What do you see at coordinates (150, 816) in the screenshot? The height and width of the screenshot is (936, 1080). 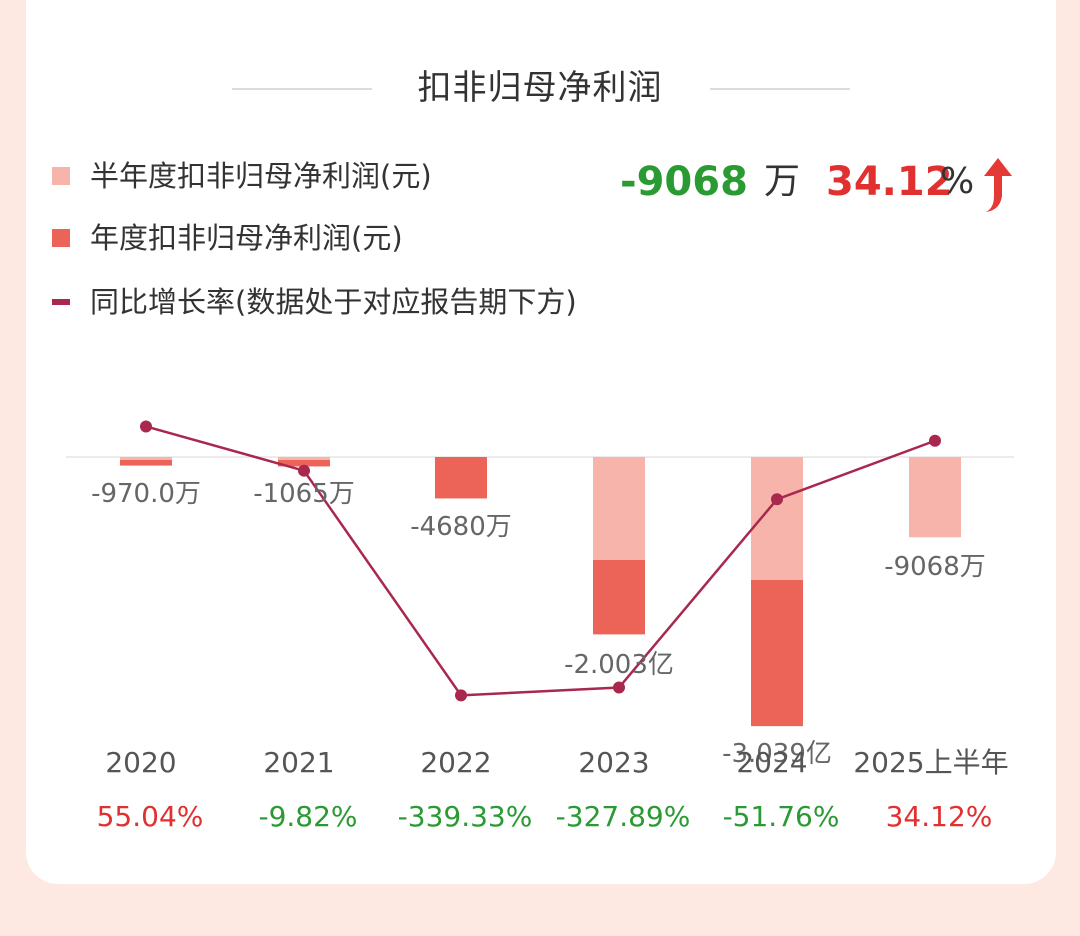 I see `growth-rate-label-0: 55.04%` at bounding box center [150, 816].